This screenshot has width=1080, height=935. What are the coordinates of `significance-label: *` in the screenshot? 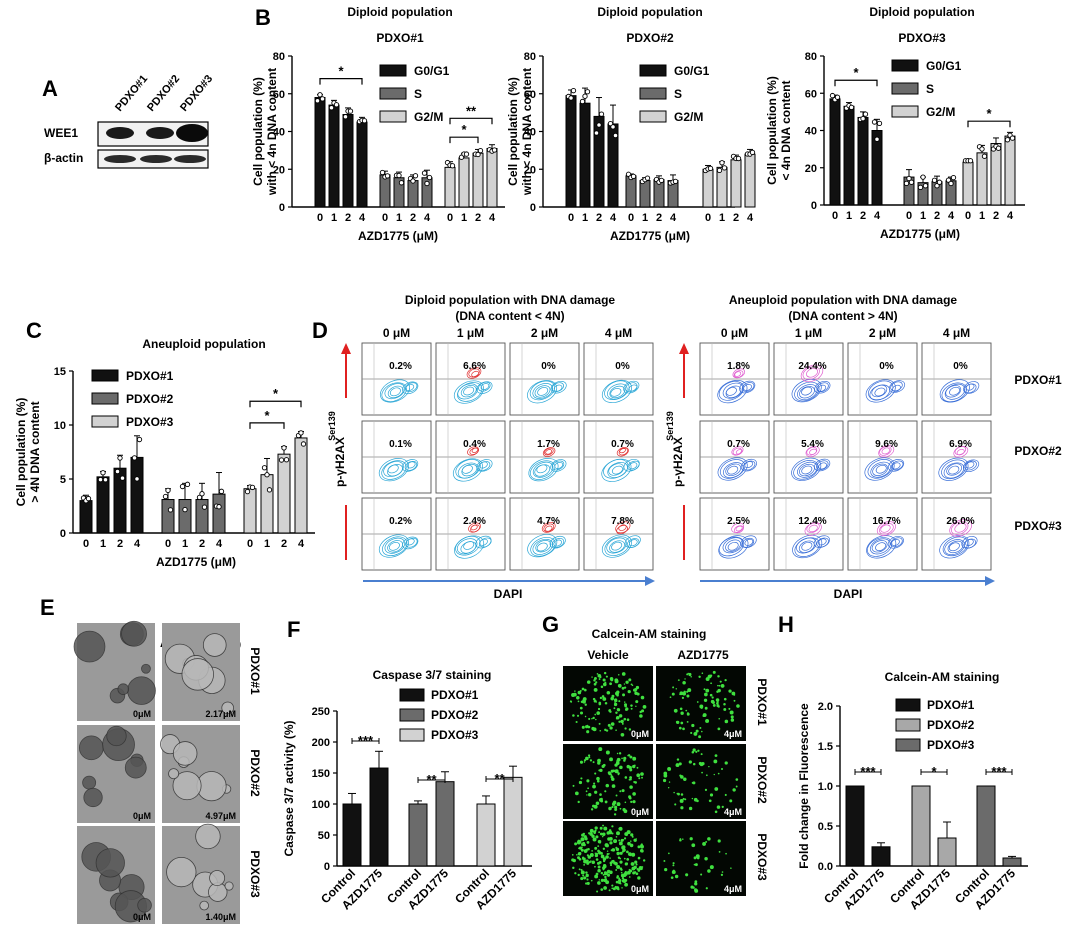 It's located at (341, 71).